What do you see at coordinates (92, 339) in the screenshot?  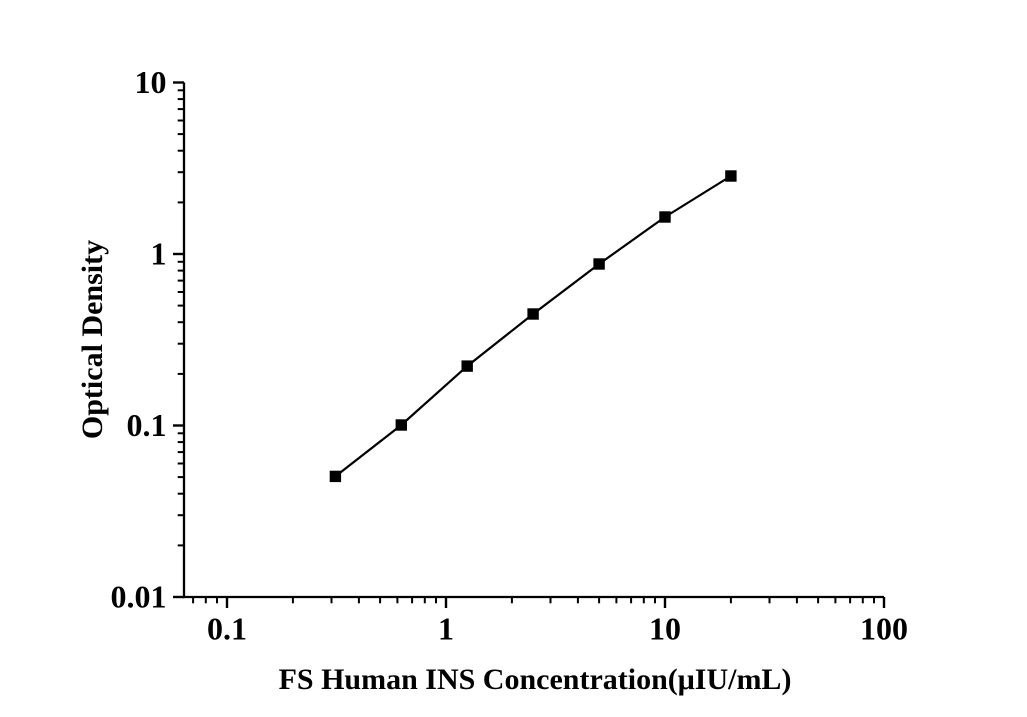 I see `svg-text: Optical Density` at bounding box center [92, 339].